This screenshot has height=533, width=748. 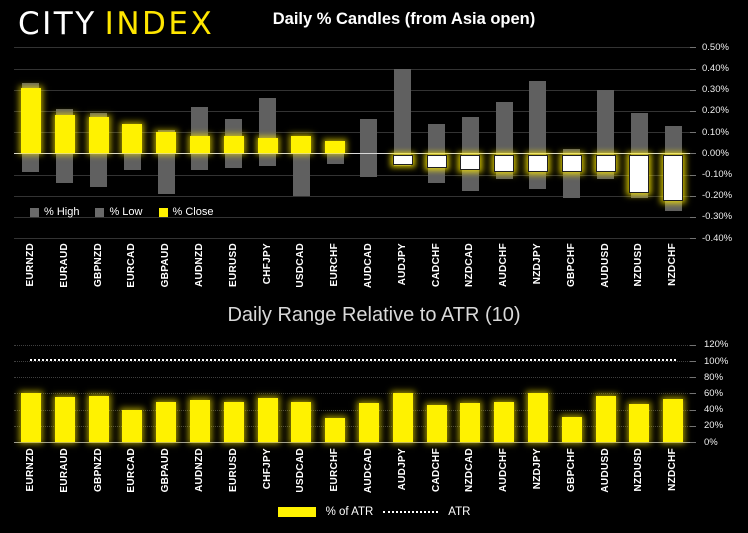 I want to click on y-tick-label-100%: 100%, so click(x=716, y=361).